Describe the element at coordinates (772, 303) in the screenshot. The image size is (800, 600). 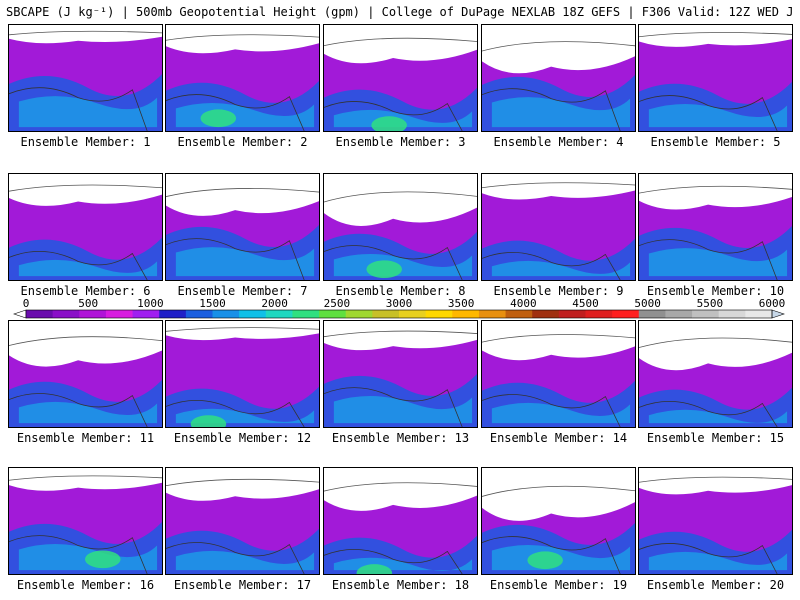
I see `colorbar-tick-label: 6000` at that location.